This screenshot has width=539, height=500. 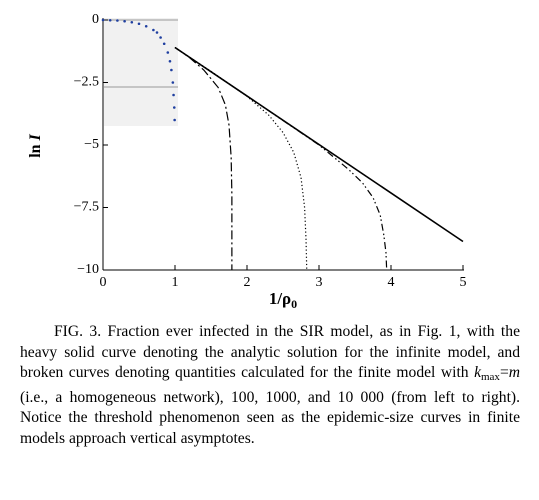 What do you see at coordinates (86, 207) in the screenshot?
I see `y-tick-label: −7.5` at bounding box center [86, 207].